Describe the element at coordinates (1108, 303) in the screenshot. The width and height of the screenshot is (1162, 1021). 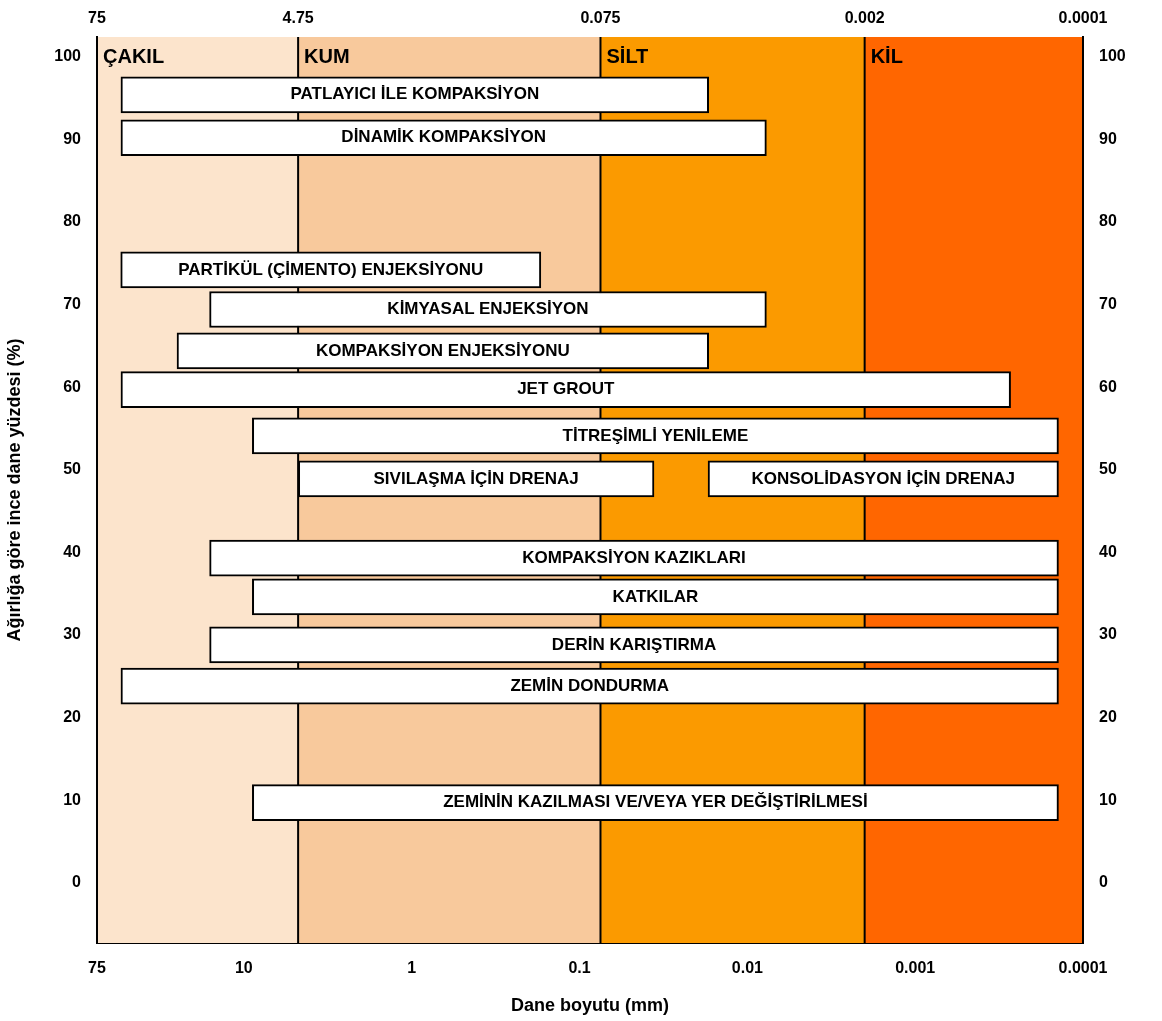
I see `y2-tick-label: 70` at that location.